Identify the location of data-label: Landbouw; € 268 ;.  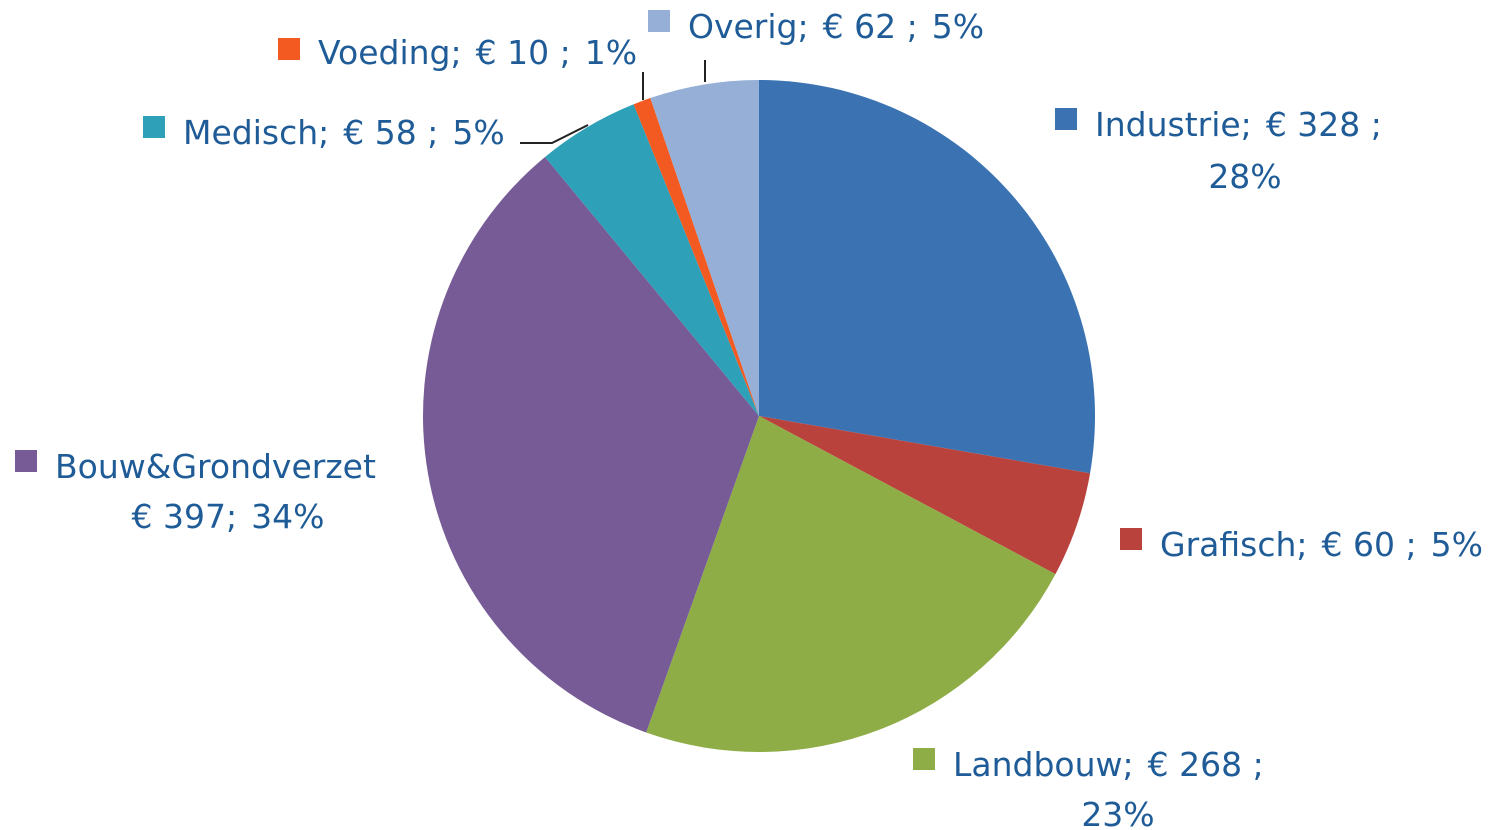
(1108, 764).